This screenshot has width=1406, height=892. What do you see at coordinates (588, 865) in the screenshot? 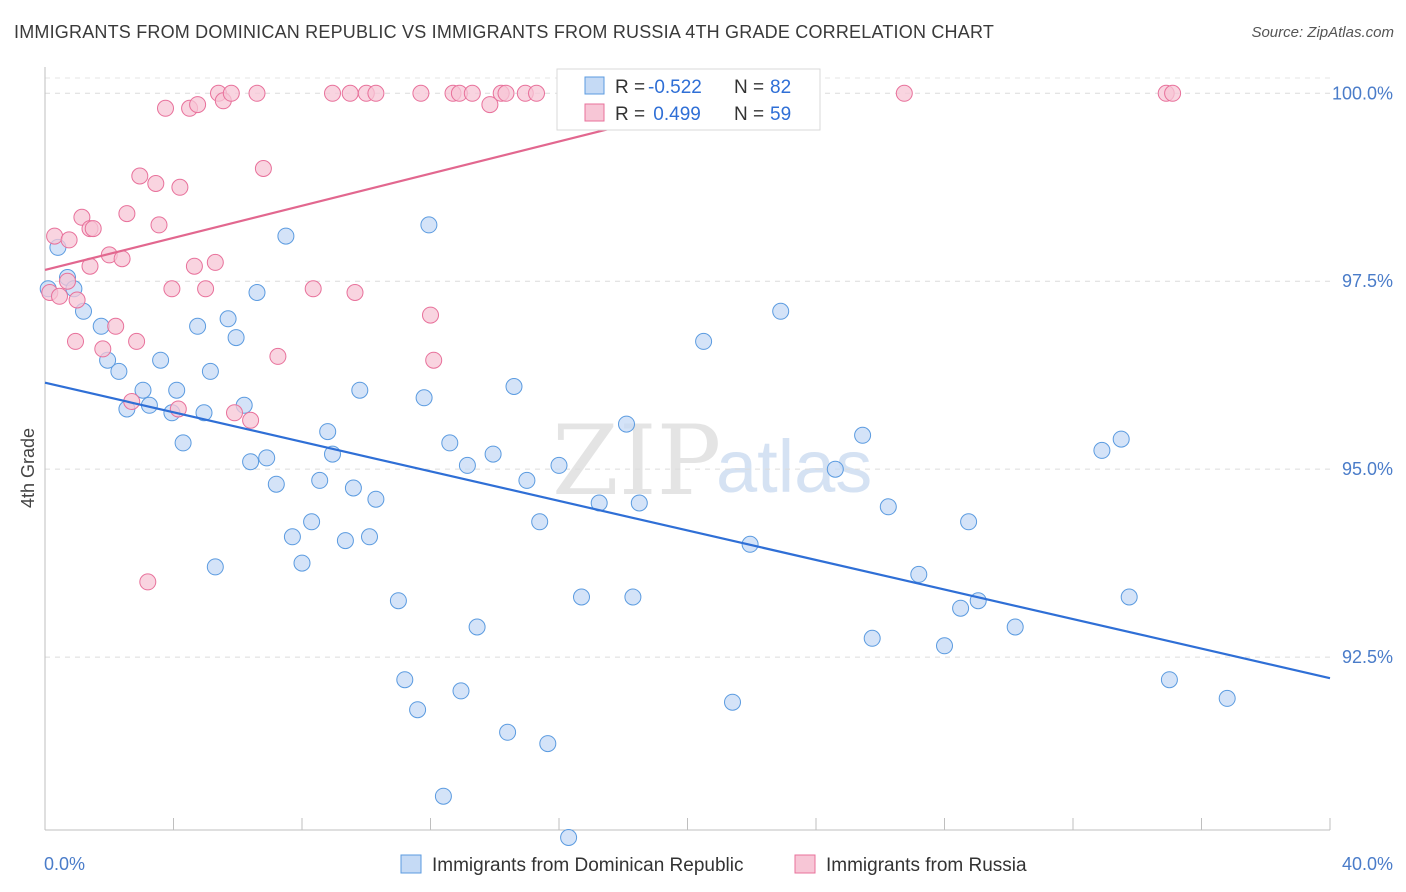
I see `bottom-legend-label-dominican: Immigrants from Dominican Republic` at bounding box center [588, 865].